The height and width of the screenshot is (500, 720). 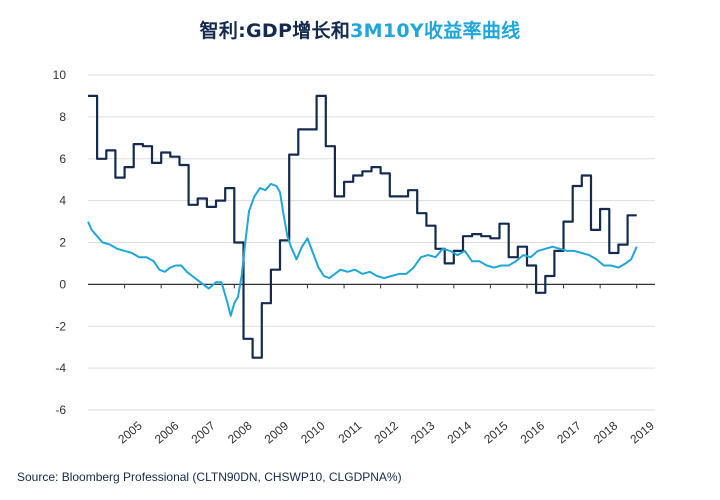 What do you see at coordinates (167, 432) in the screenshot?
I see `x-tick-label: 2006` at bounding box center [167, 432].